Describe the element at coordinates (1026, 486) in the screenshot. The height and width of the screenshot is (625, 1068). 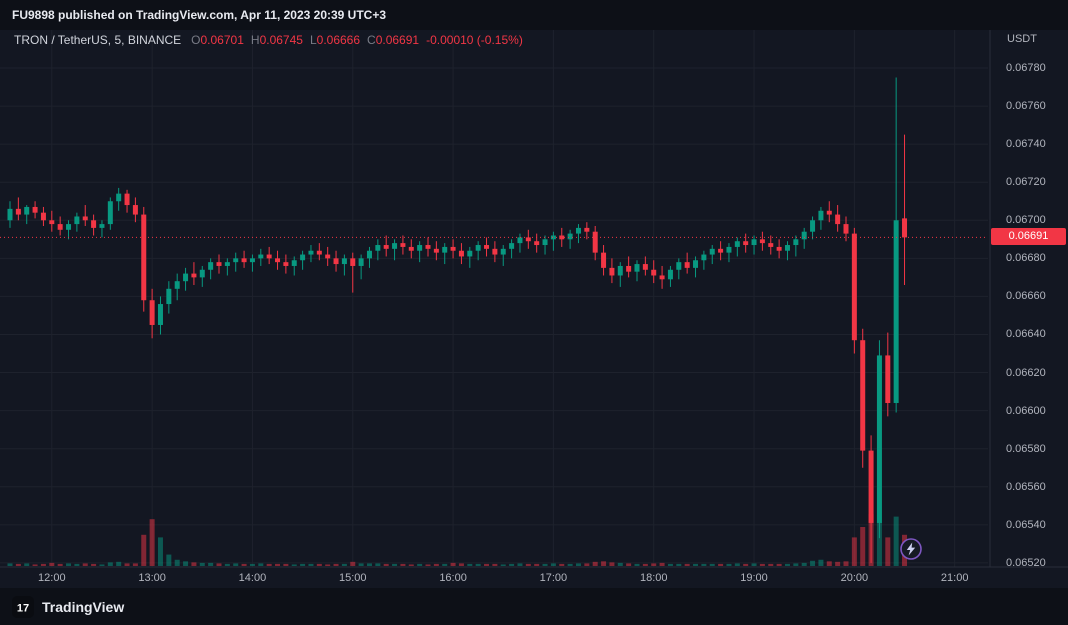
I see `price-tick-label: 0.06560` at that location.